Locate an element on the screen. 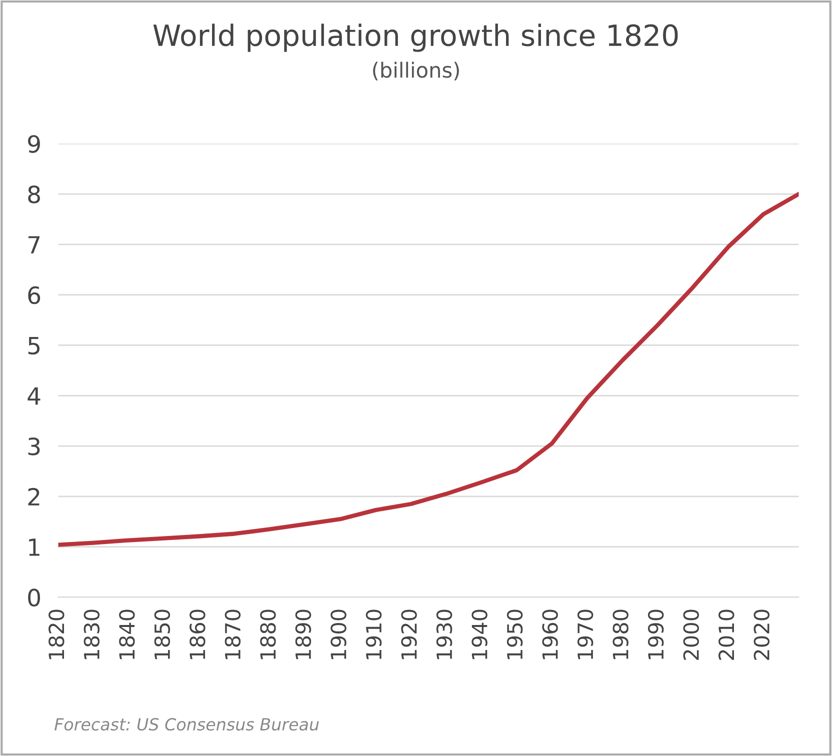  x-tick-label: 1850 is located at coordinates (162, 635).